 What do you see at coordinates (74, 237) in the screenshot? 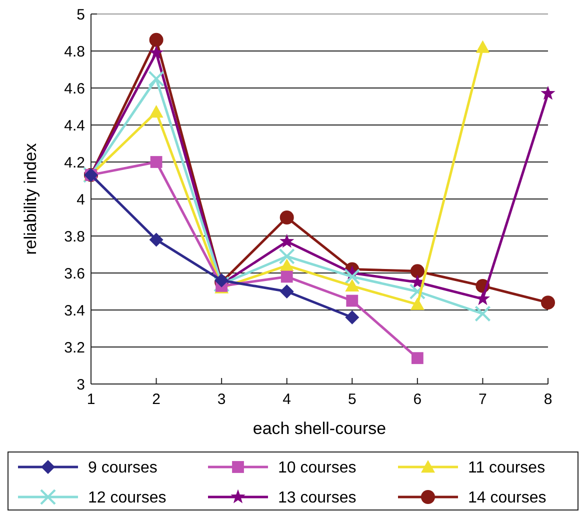
I see `y-tick-label: 3.8` at bounding box center [74, 237].